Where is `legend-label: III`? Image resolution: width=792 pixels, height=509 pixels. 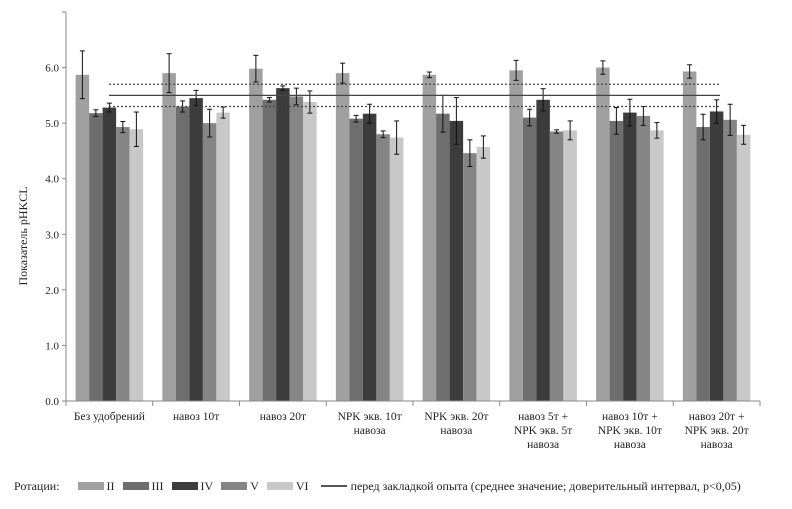
legend-label: III is located at coordinates (157, 485).